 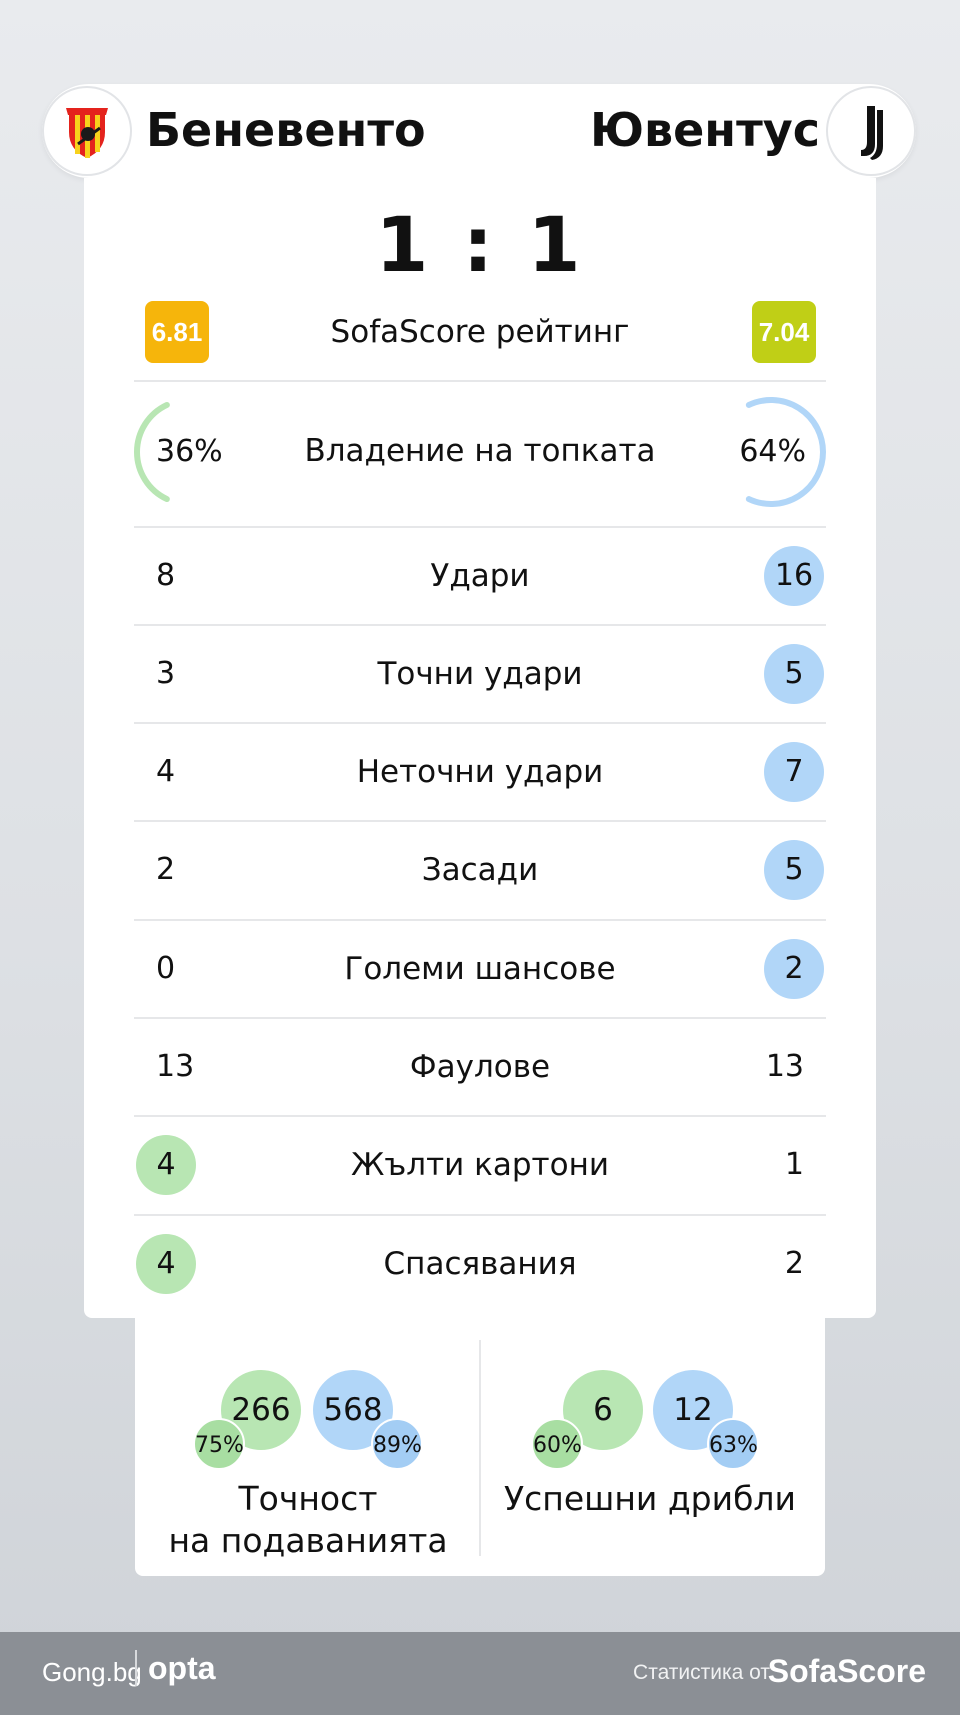 I want to click on stat-row-shots-off-target: 4 Неточни удари 7, so click(x=480, y=772).